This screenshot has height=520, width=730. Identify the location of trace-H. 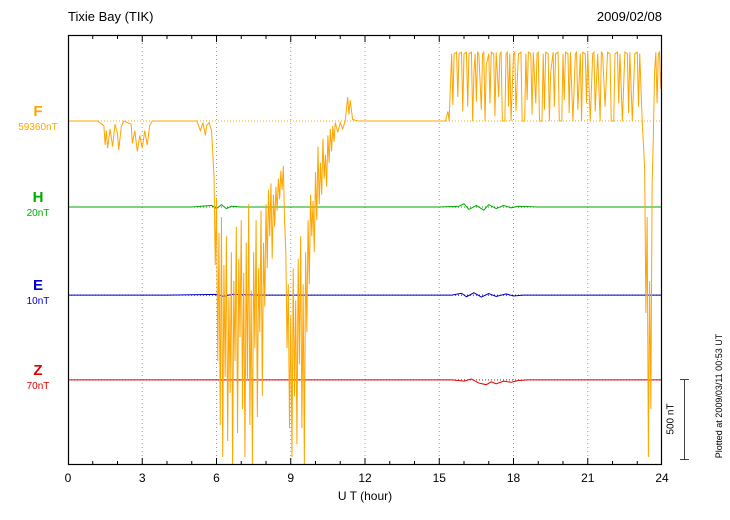
(365, 207).